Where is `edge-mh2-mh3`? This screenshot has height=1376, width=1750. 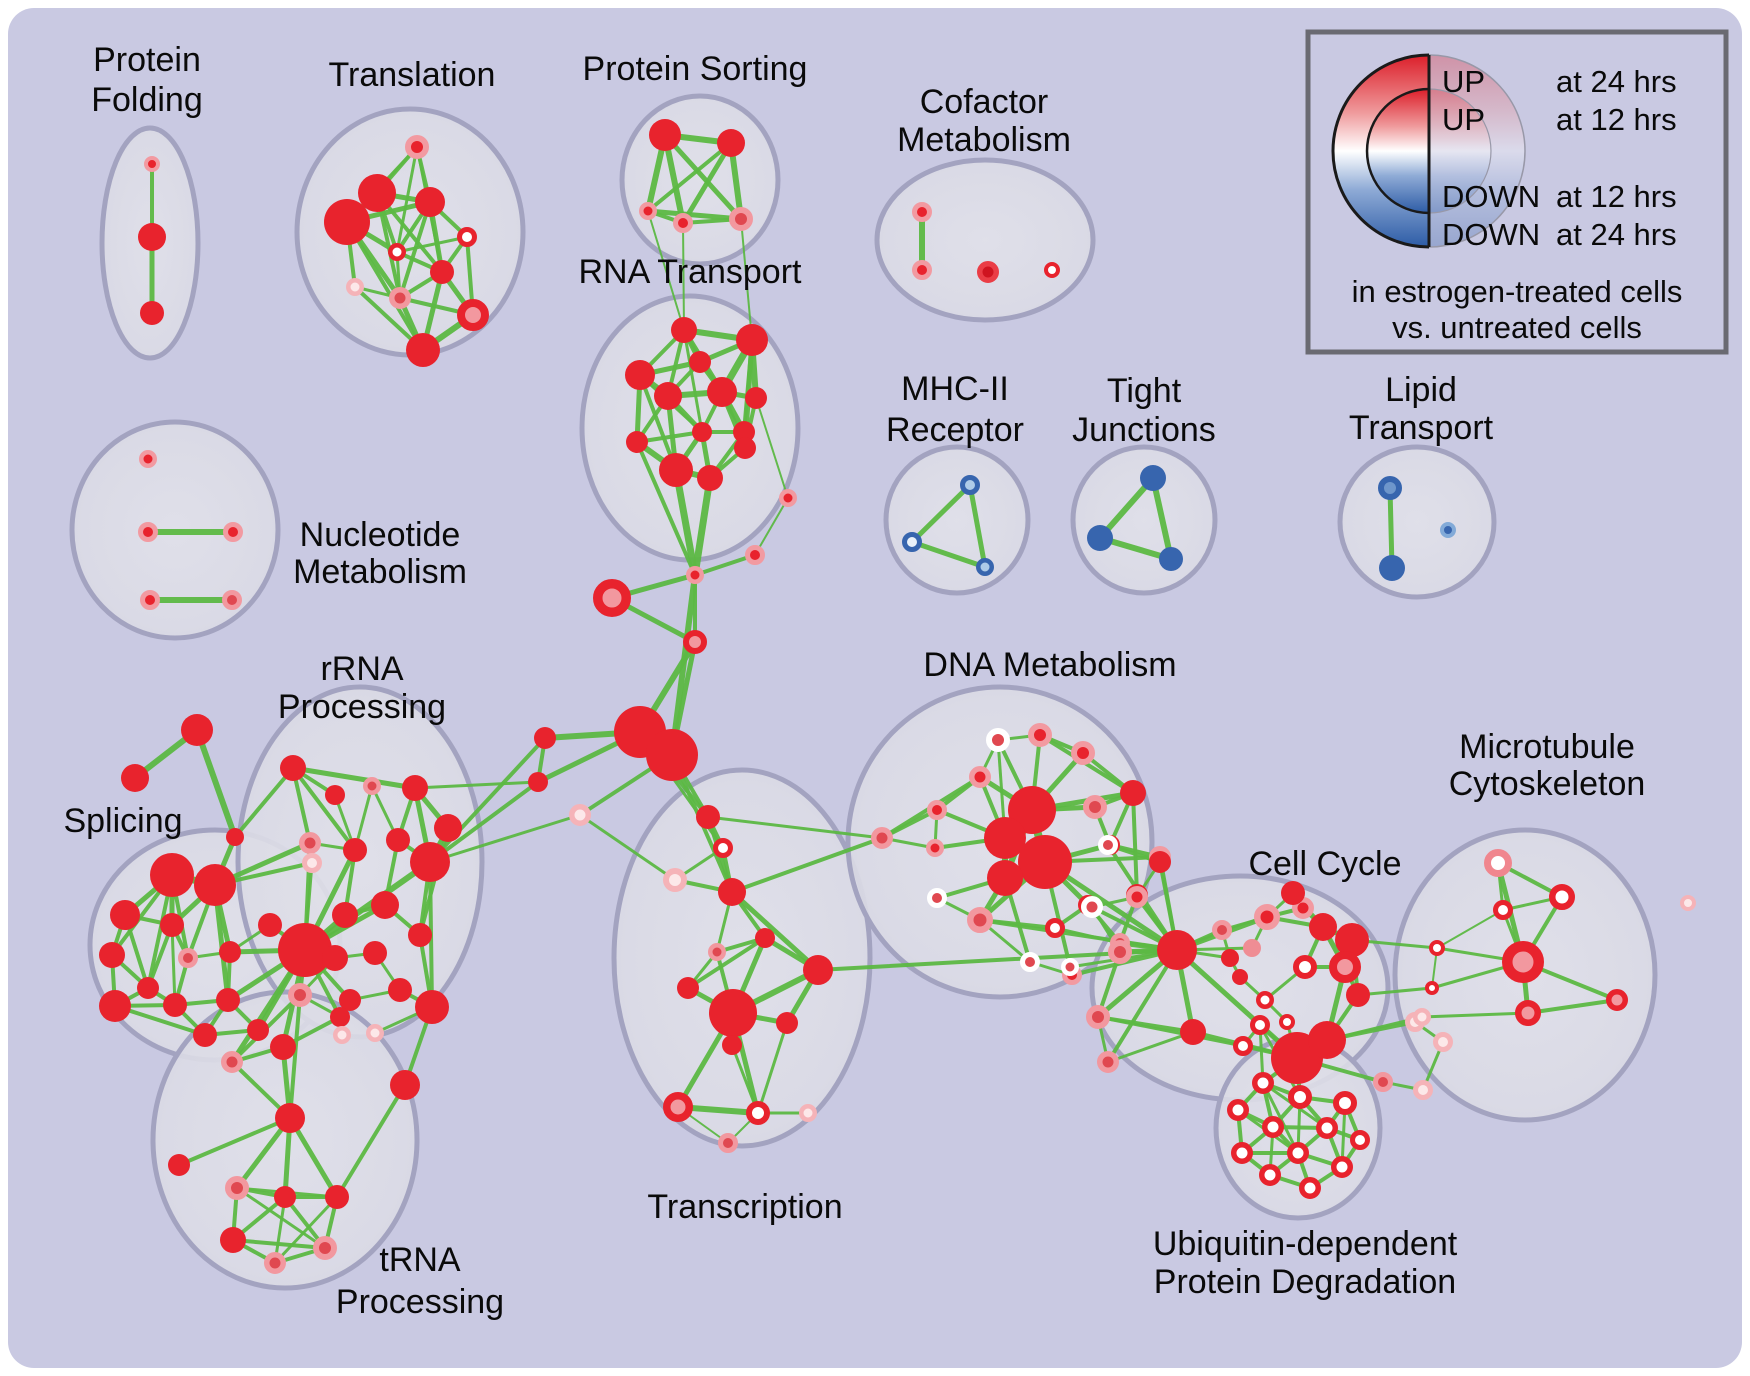
edge-mh2-mh3 is located at coordinates (948, 554).